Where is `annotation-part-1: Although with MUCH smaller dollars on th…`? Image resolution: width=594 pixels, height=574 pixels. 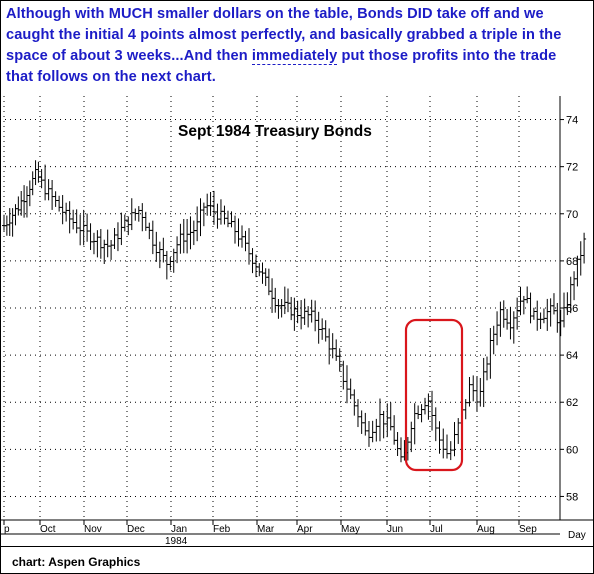 annotation-part-1: Although with MUCH smaller dollars on th… is located at coordinates (284, 35).